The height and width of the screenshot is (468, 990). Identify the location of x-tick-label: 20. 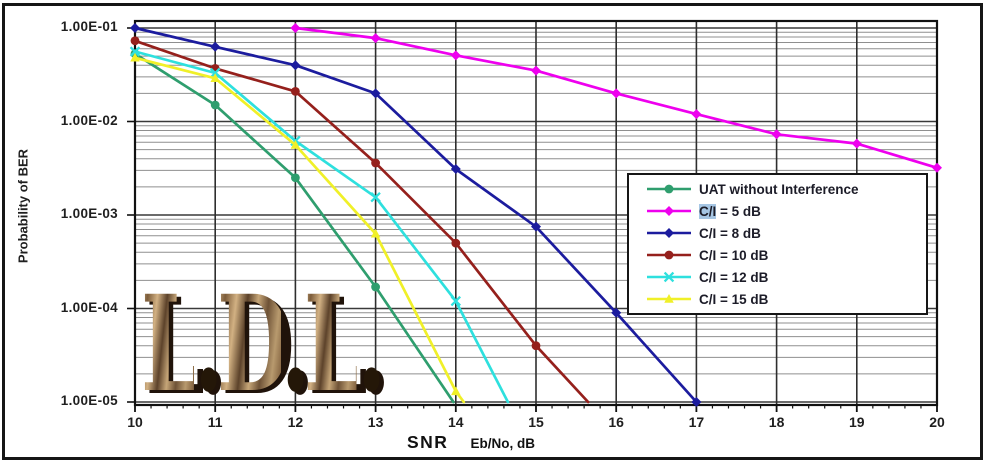
(937, 422).